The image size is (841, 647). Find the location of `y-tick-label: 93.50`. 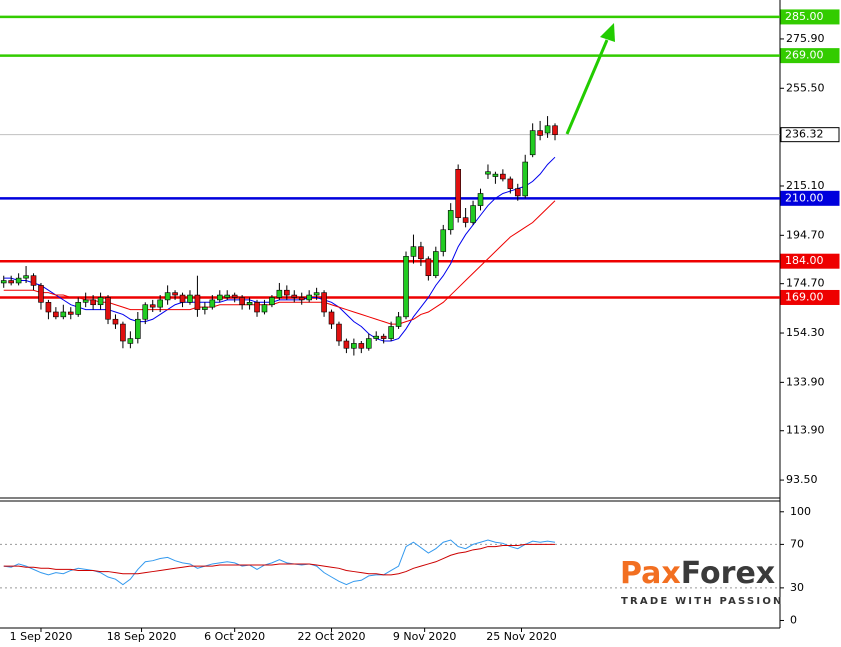

y-tick-label: 93.50 is located at coordinates (802, 479).